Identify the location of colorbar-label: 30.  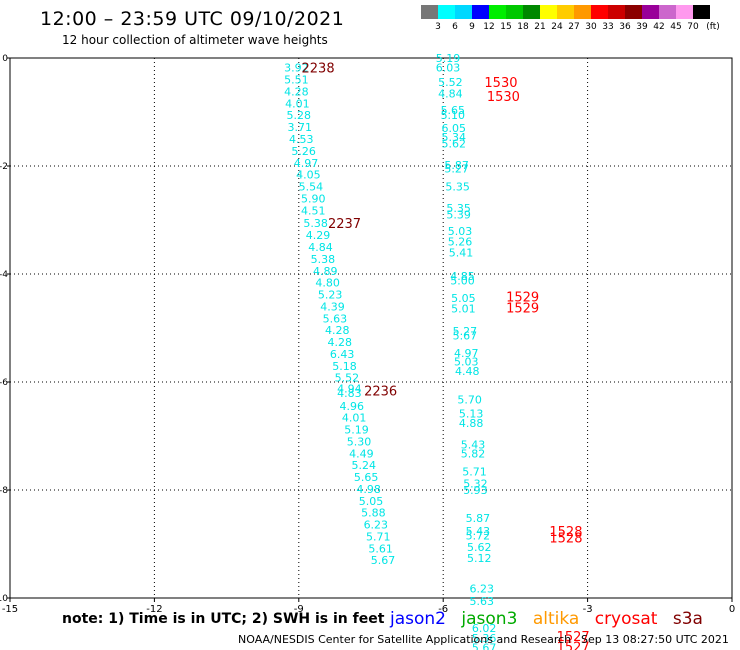
(591, 27).